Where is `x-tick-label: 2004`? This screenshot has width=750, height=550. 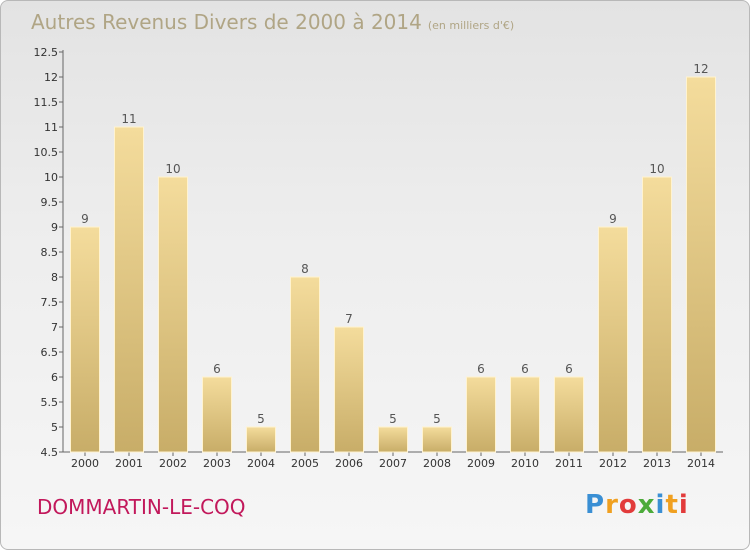
x-tick-label: 2004 is located at coordinates (261, 463).